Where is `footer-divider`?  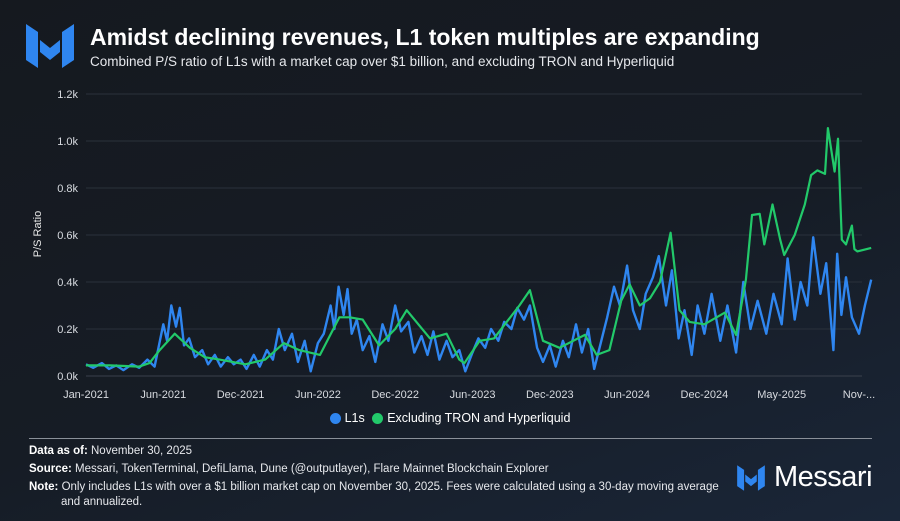
footer-divider is located at coordinates (450, 438).